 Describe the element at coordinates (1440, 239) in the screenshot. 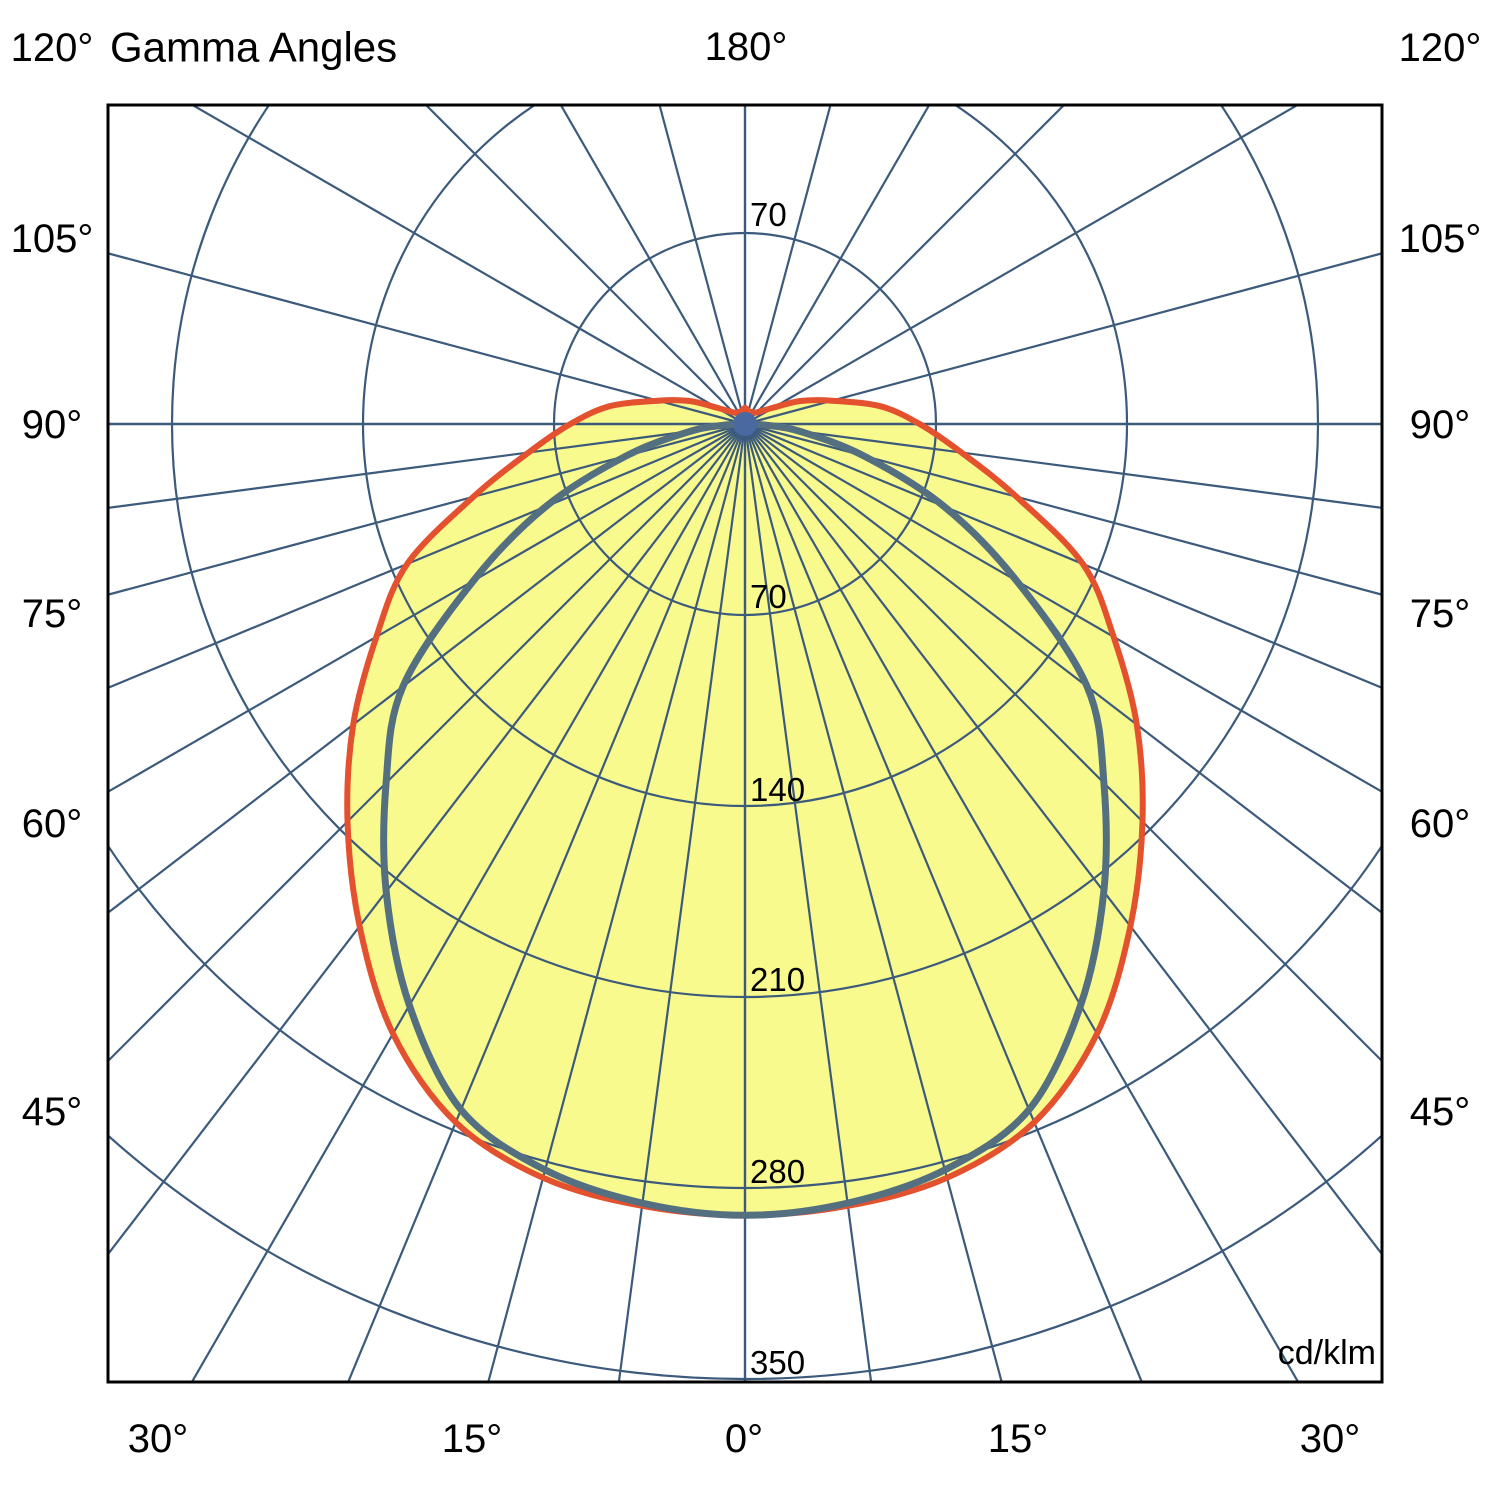

I see `side-label-right: 105°` at that location.